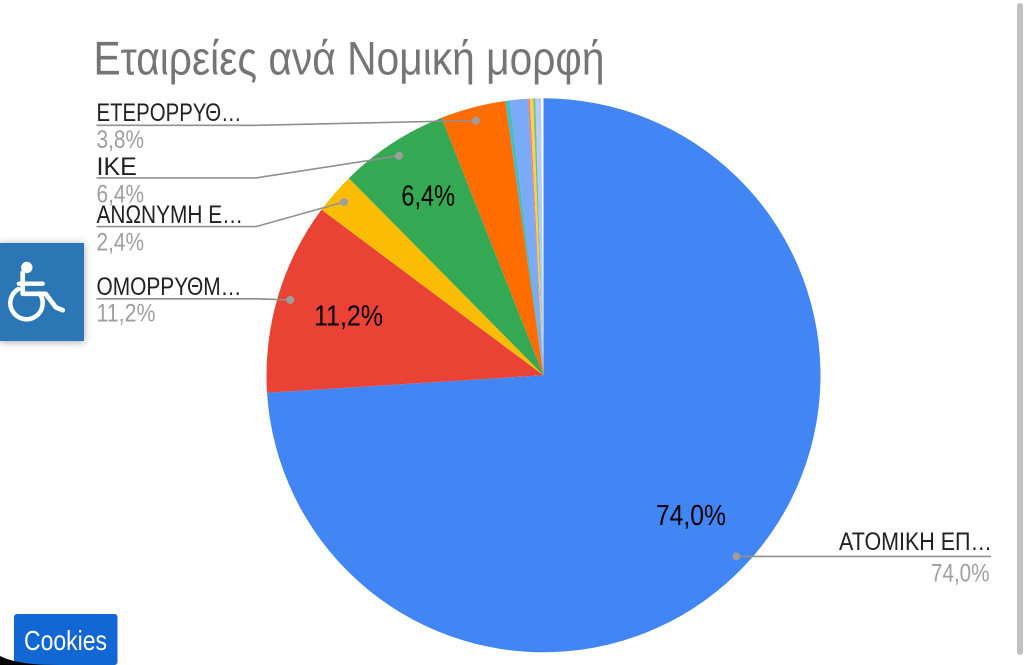  Describe the element at coordinates (121, 140) in the screenshot. I see `svg-text: 3,8%` at that location.